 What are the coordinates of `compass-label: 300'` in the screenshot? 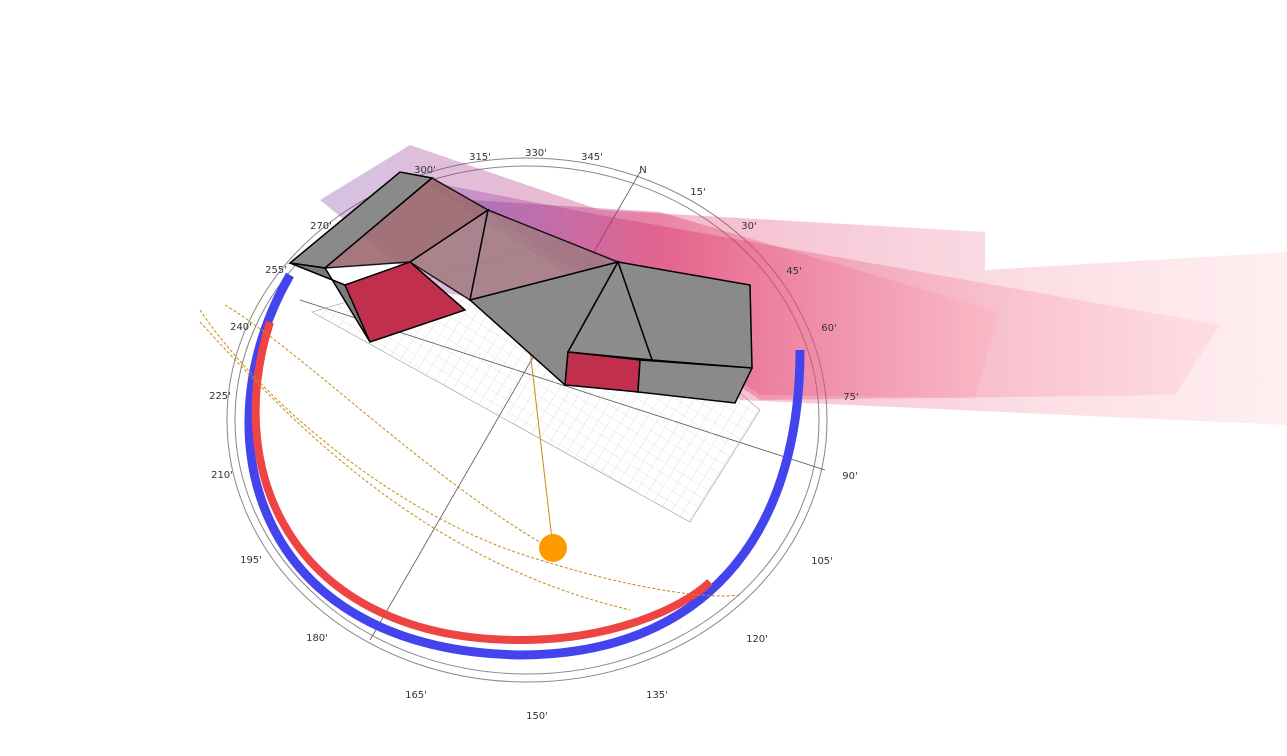 It's located at (425, 170).